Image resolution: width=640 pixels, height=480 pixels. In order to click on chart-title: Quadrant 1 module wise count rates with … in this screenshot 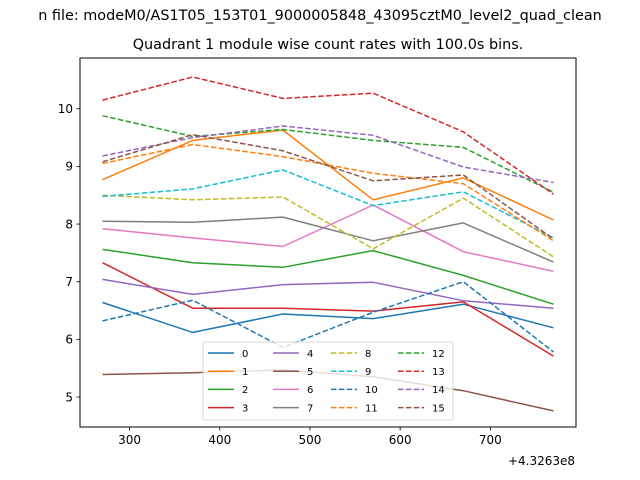, I will do `click(328, 45)`.